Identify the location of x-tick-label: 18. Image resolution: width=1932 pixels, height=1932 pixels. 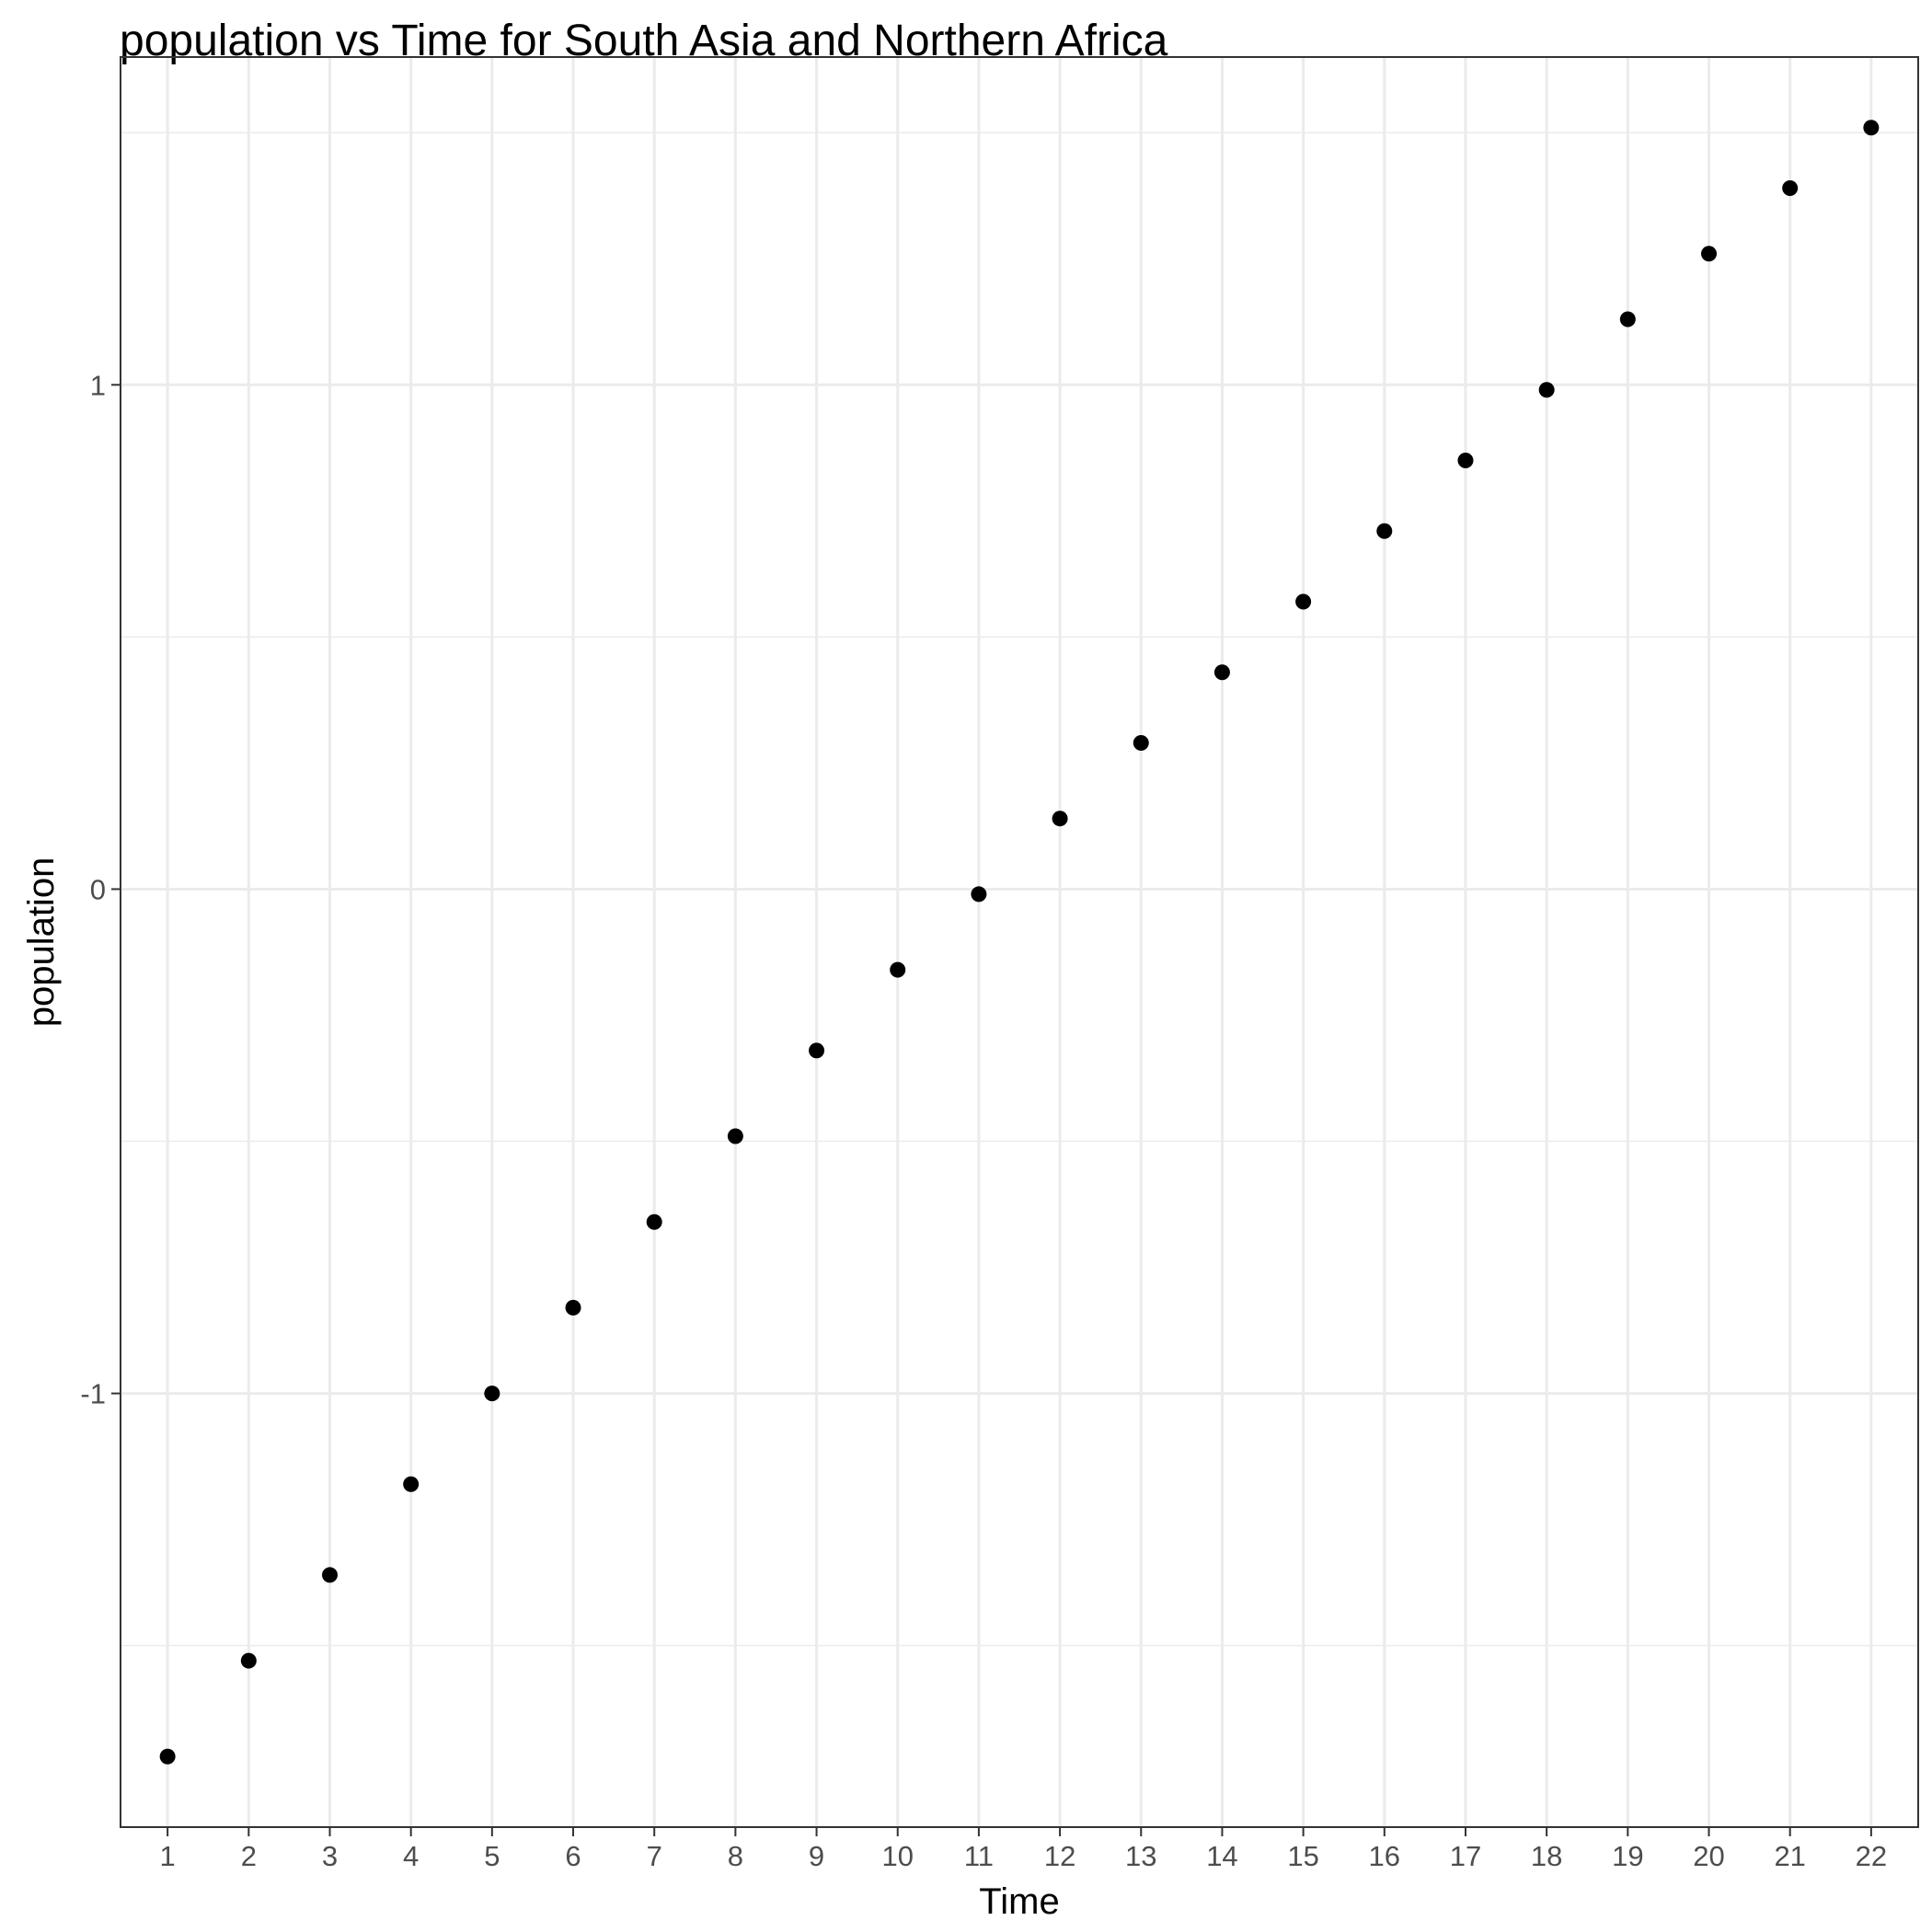
(1546, 1856).